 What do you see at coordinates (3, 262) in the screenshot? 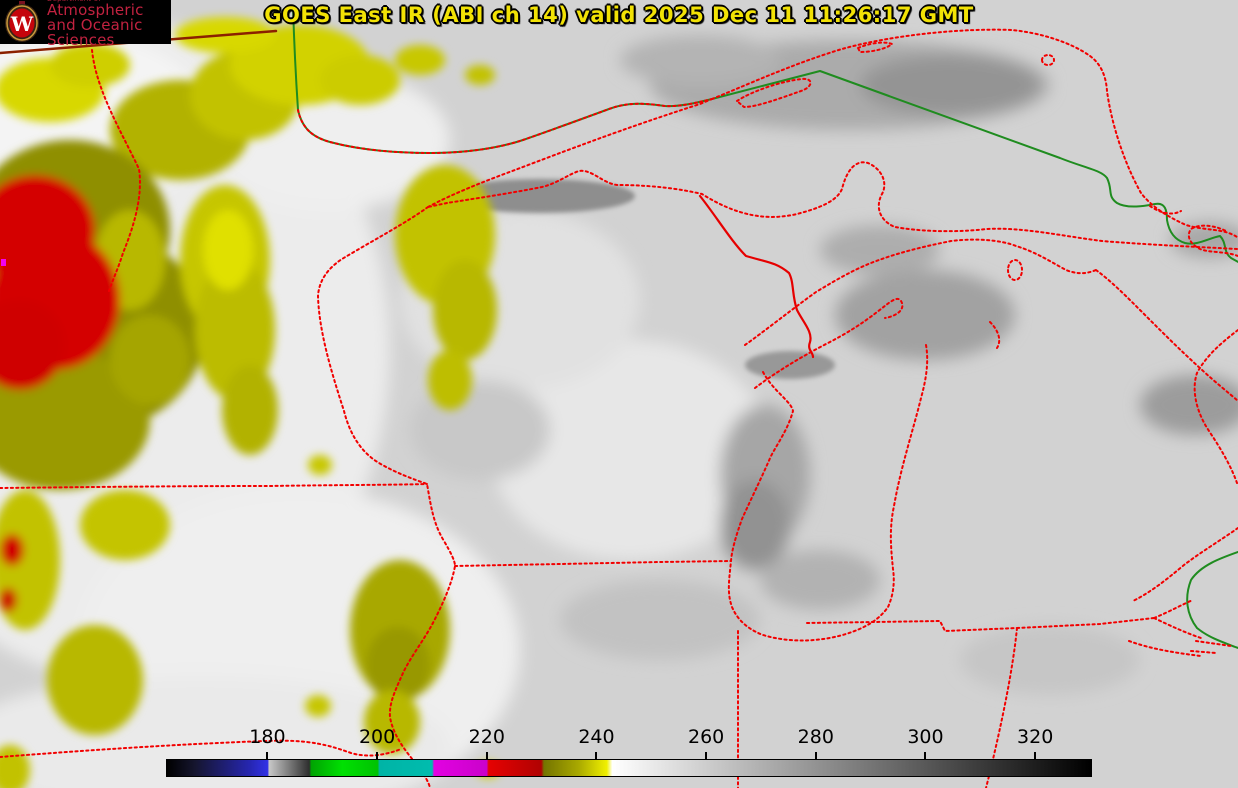
I see `coldest-pixel-magenta` at bounding box center [3, 262].